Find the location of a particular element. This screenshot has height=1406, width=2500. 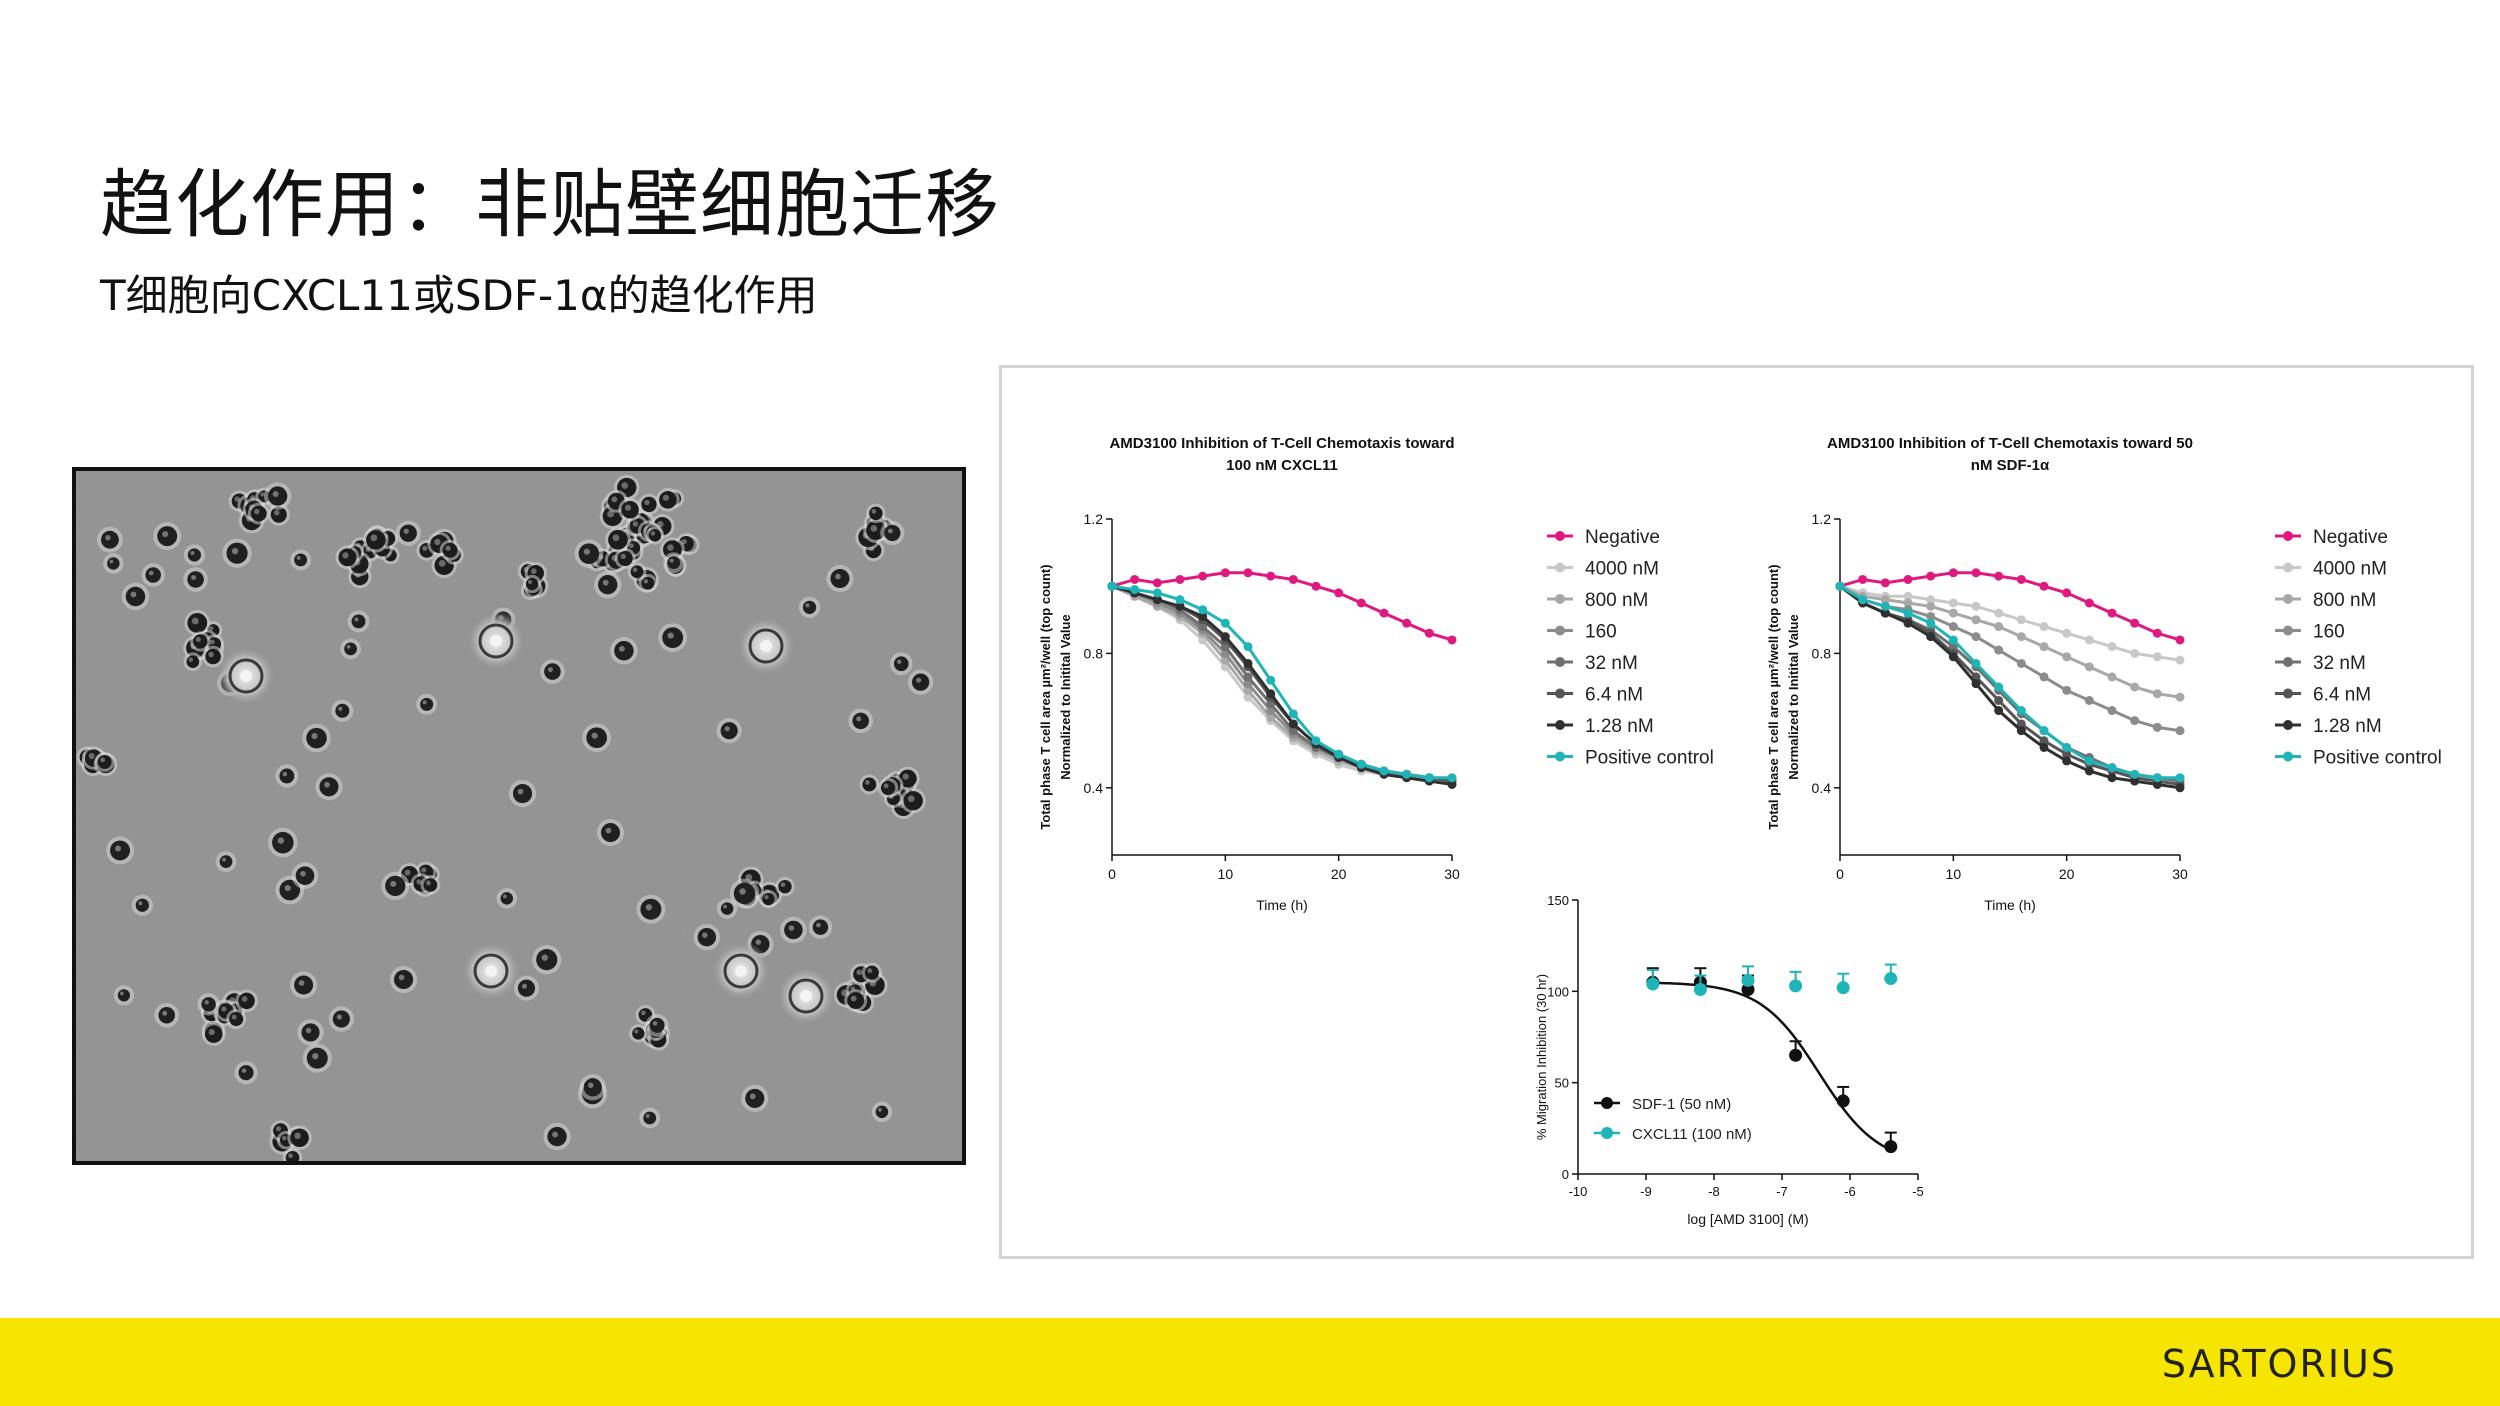

x-axis-label: log [AMD 3100] (M) is located at coordinates (1747, 1219).